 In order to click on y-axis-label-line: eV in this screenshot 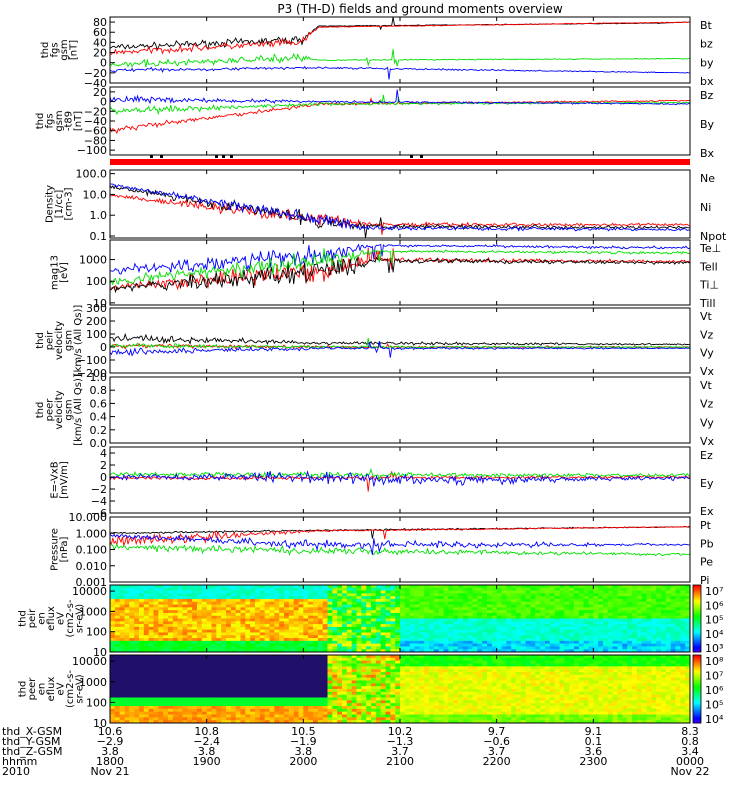, I will do `click(61, 618)`.